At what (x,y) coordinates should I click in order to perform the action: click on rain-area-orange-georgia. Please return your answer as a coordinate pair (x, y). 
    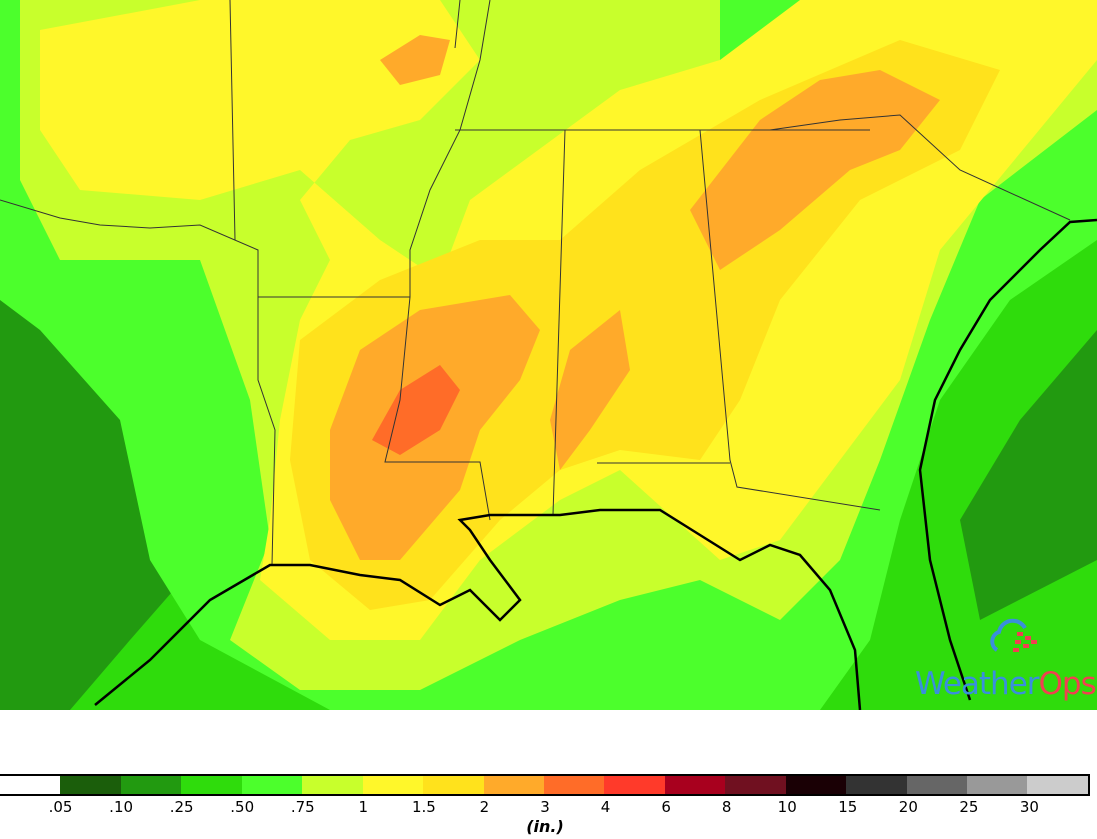
    Looking at the image, I should click on (815, 170).